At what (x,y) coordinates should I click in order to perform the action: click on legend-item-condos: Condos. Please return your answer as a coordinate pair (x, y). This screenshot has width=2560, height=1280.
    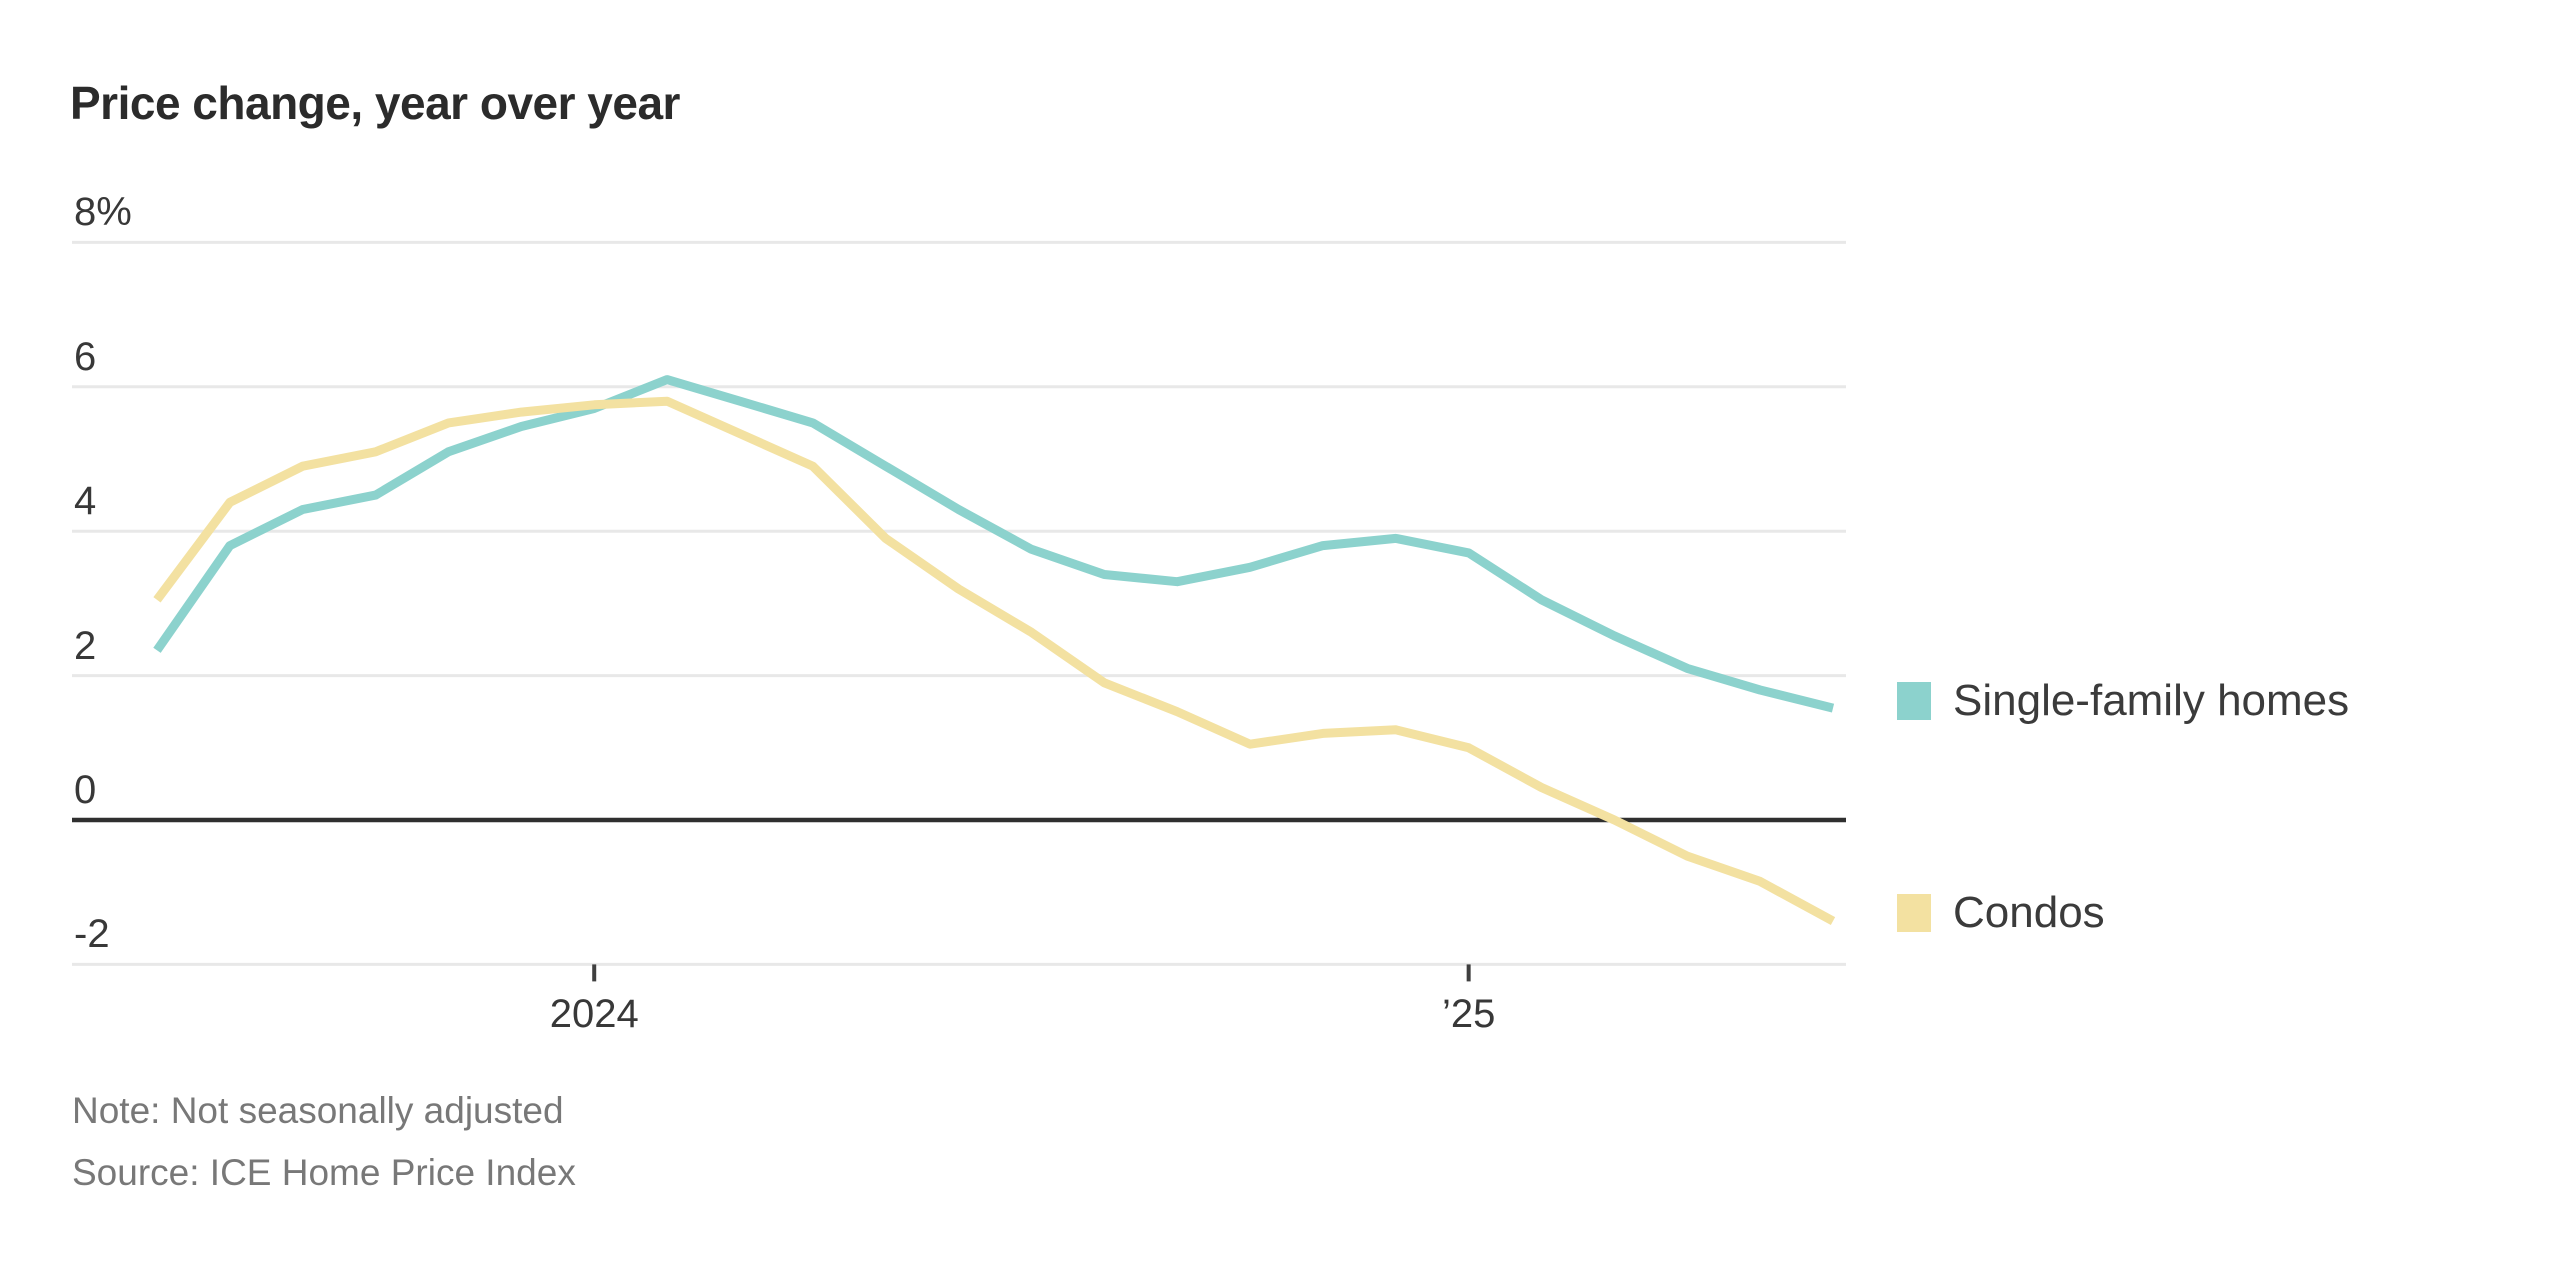
    Looking at the image, I should click on (2001, 912).